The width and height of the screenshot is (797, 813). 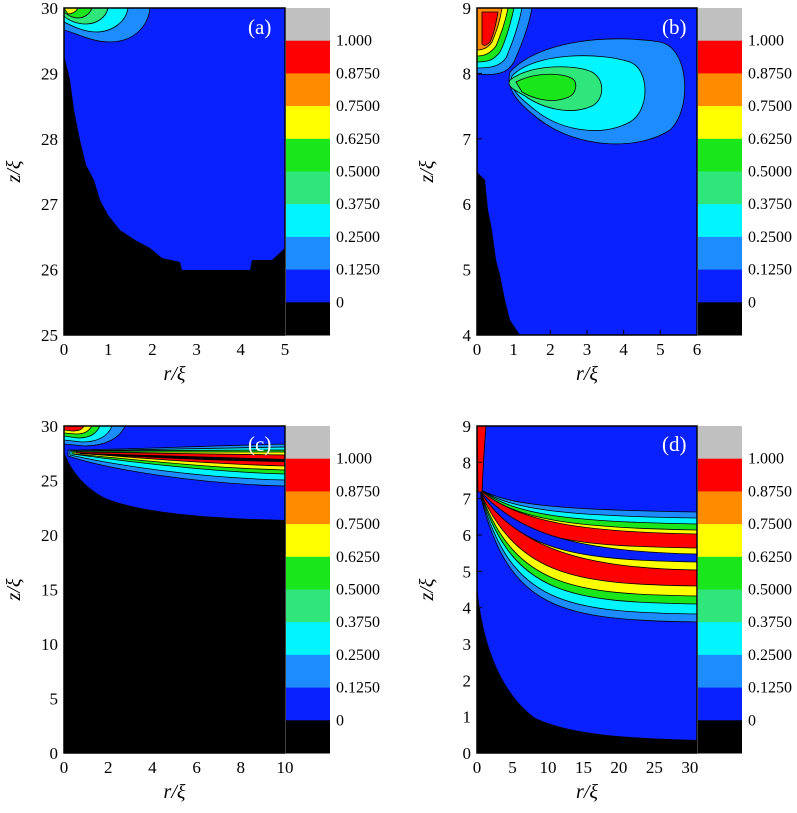 What do you see at coordinates (467, 204) in the screenshot?
I see `panel-b-ytick-label: 6` at bounding box center [467, 204].